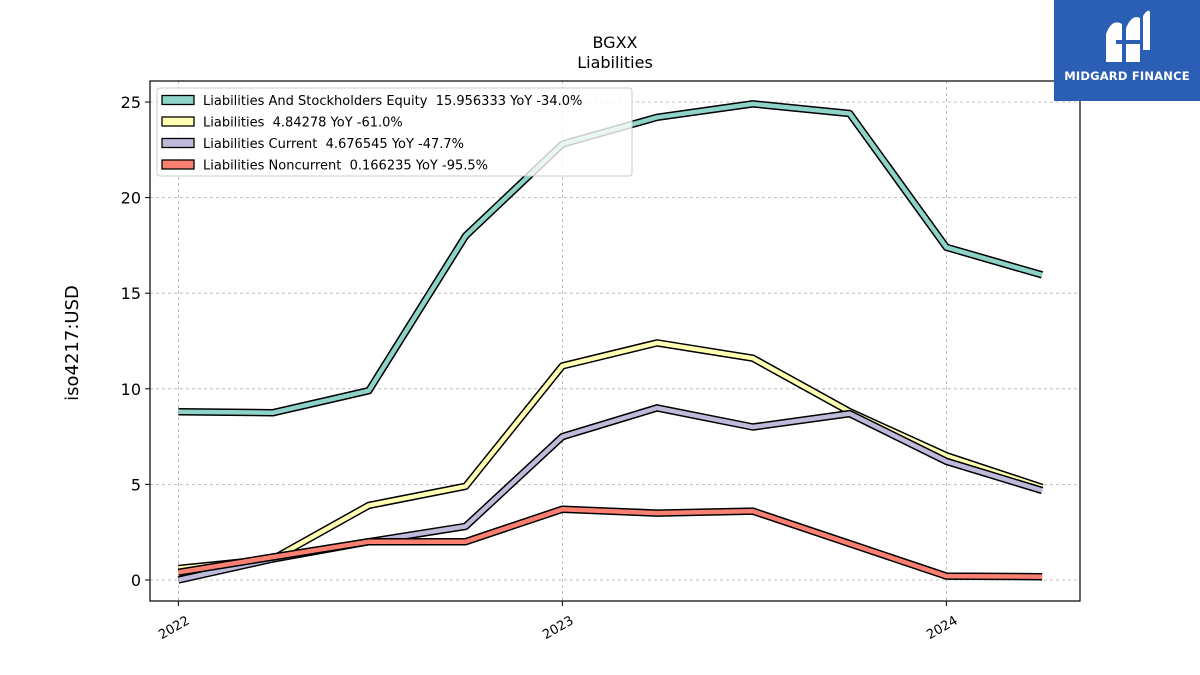  I want to click on y-tick-label: 15, so click(131, 293).